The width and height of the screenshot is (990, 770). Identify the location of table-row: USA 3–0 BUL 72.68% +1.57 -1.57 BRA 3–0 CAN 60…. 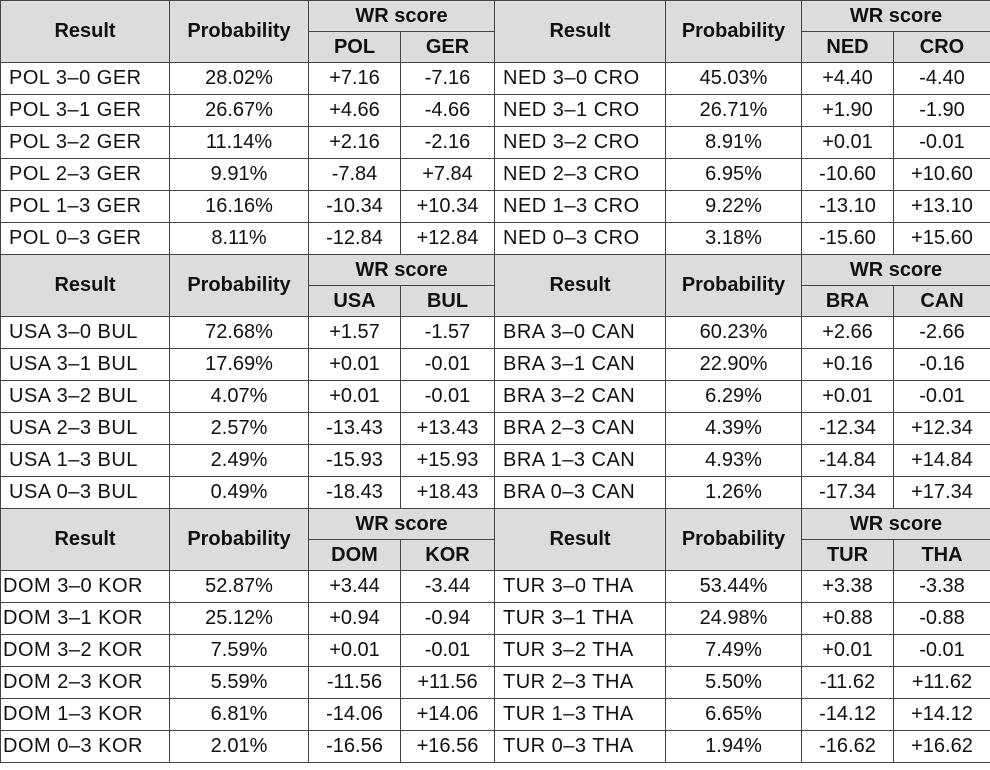
(495, 332).